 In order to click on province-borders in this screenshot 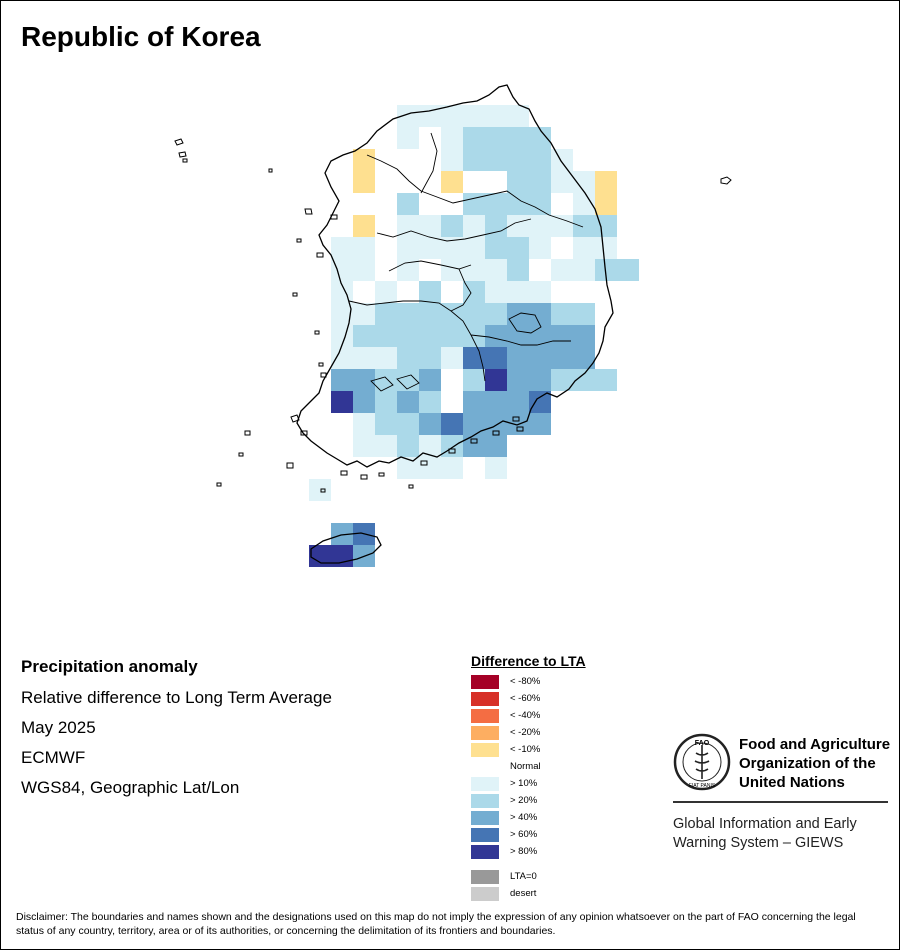, I will do `click(466, 262)`.